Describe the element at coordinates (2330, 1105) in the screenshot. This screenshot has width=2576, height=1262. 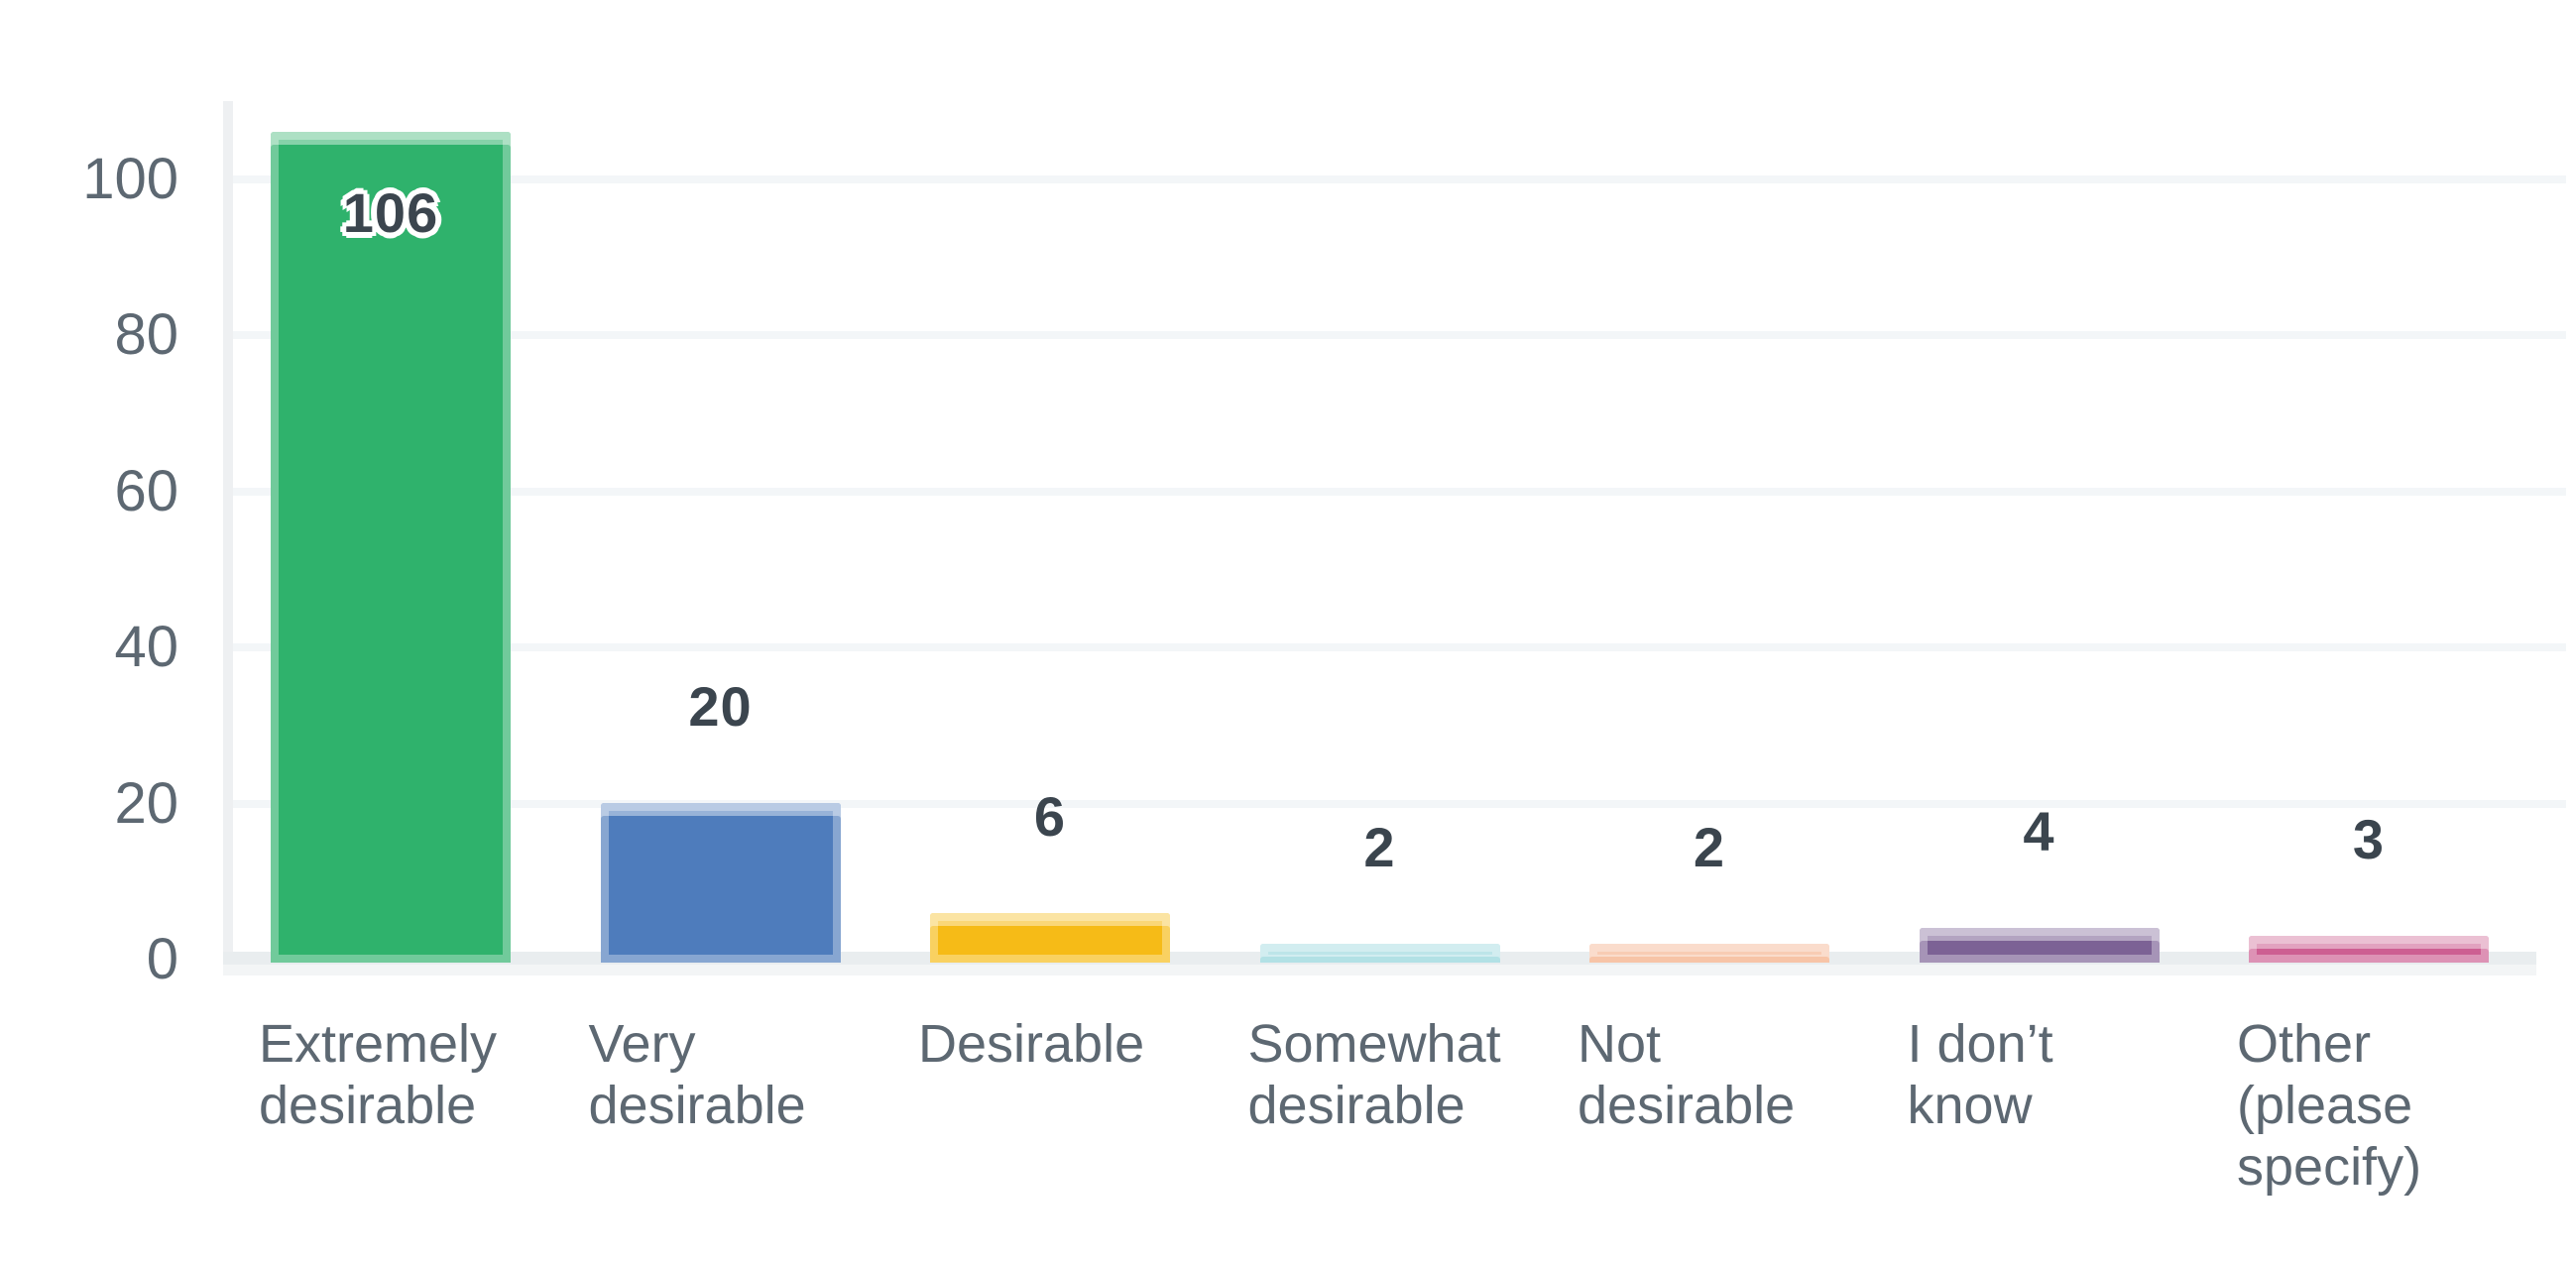
I see `x-axis-category-label: Other (please specify)` at that location.